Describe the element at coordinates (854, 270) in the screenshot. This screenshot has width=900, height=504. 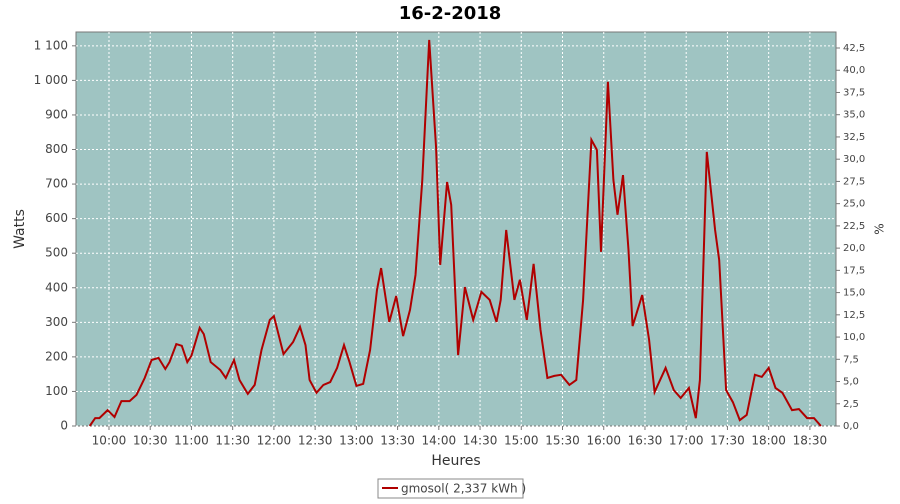
I see `y2-tick-label: 17,5` at that location.